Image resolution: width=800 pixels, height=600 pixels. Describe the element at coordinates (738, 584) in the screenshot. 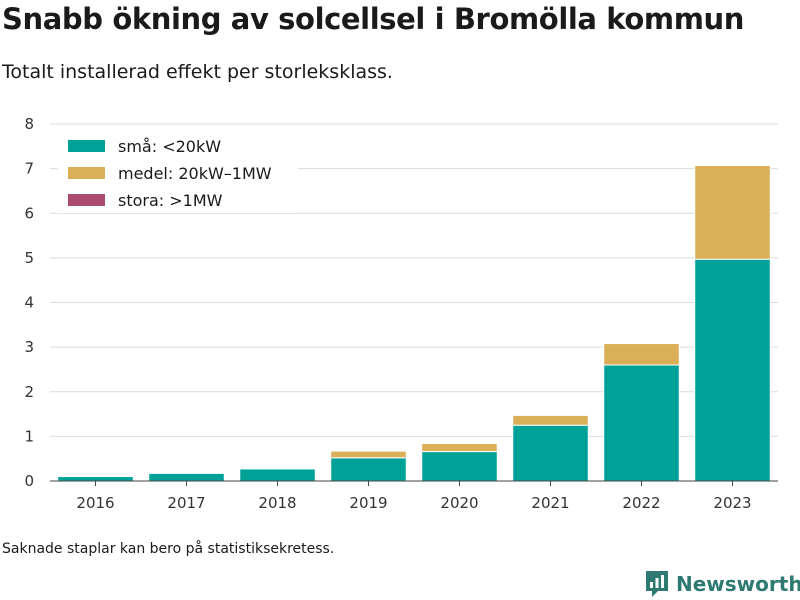

I see `brand-name: Newsworthy` at that location.